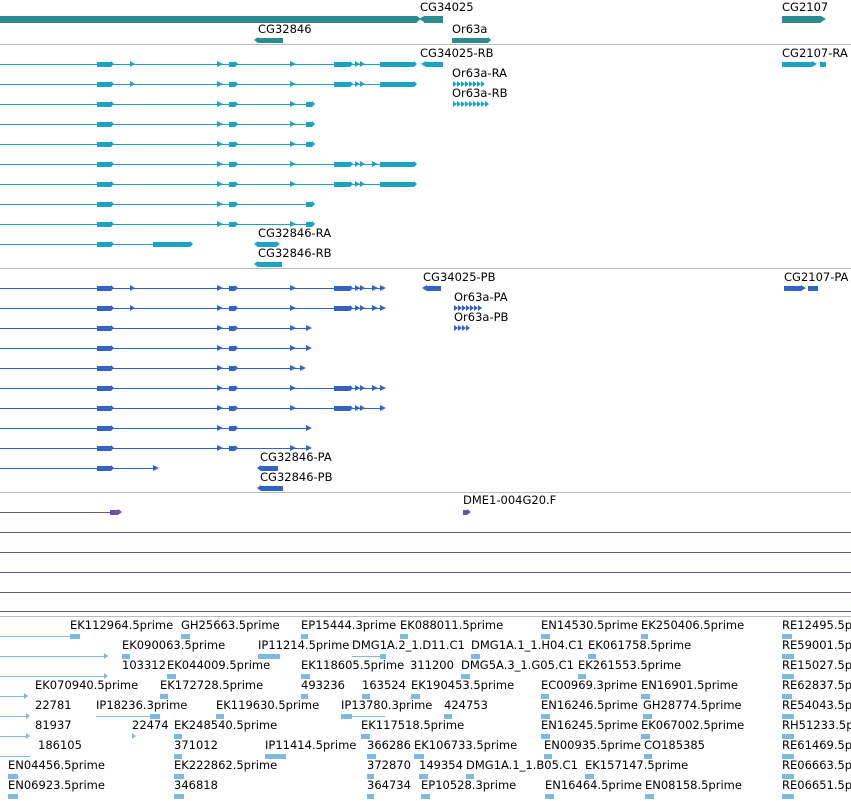 This screenshot has width=851, height=801. I want to click on feature-label: RE15027.5p, so click(816, 665).